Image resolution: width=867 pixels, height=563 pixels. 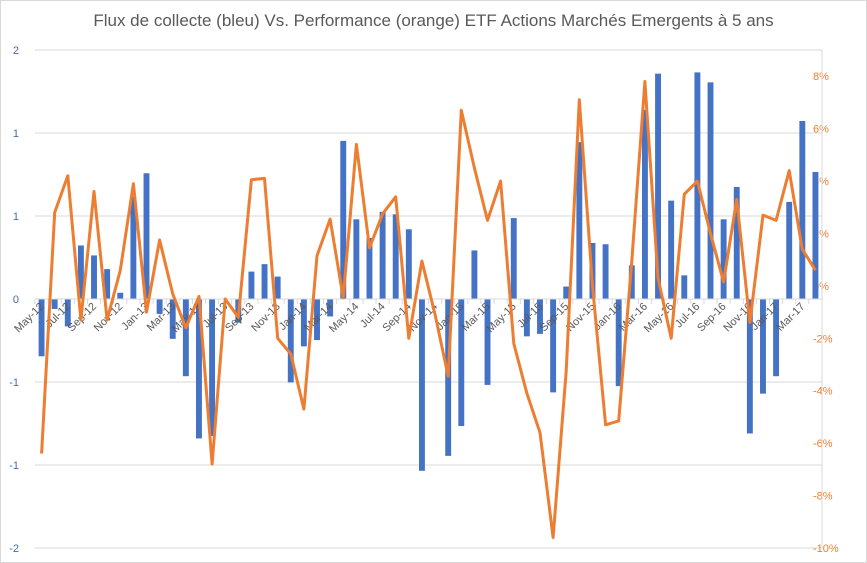 I want to click on x-tick-label: Mar-17, so click(x=790, y=317).